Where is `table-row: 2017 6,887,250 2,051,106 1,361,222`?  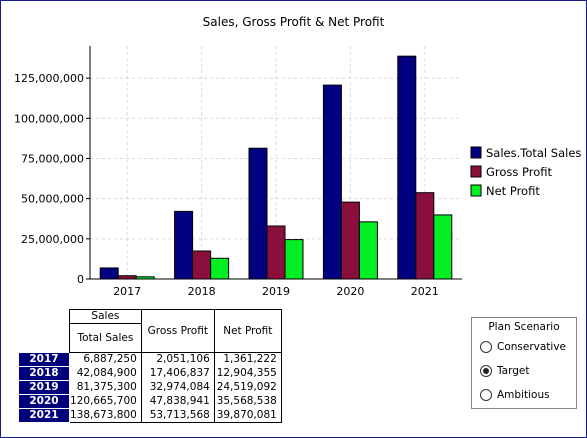
table-row: 2017 6,887,250 2,051,106 1,361,222 is located at coordinates (150, 359).